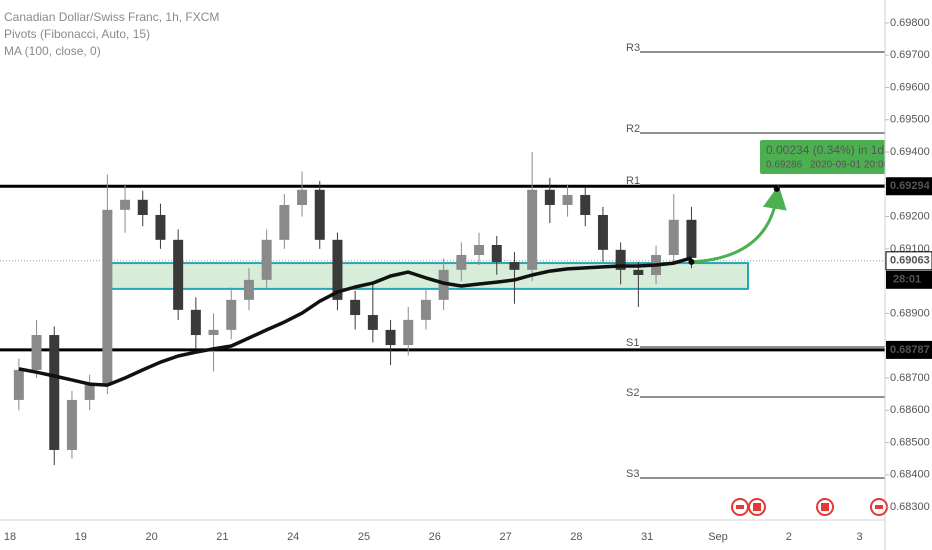 The image size is (932, 550). I want to click on level-price-label: 0.69294, so click(910, 186).